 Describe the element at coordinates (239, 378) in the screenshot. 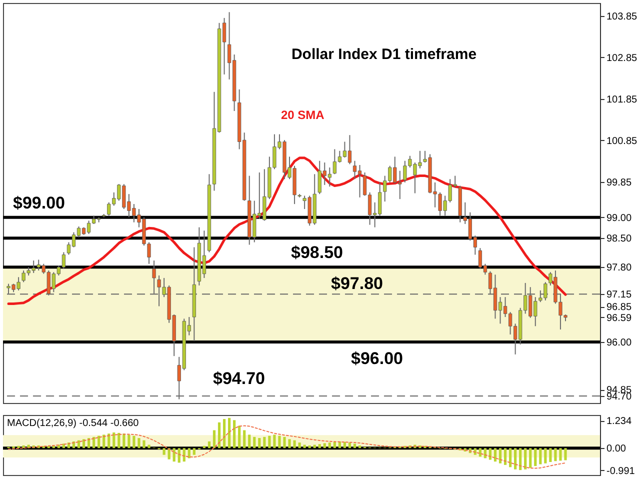

I see `ref-line-label: $94.70` at that location.